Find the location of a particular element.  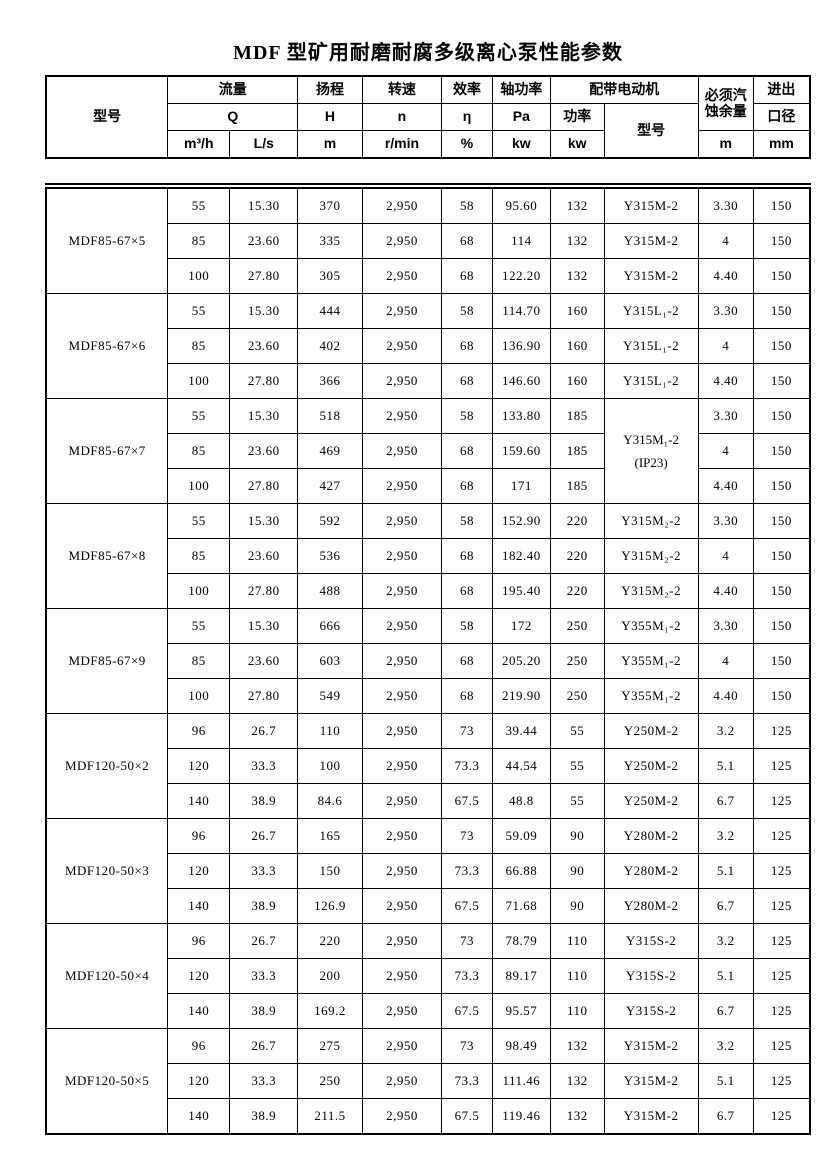

table-row: 85 23.60 402 2,950 68 136.90 160 Y315L₁-2 4 150 is located at coordinates (428, 346).